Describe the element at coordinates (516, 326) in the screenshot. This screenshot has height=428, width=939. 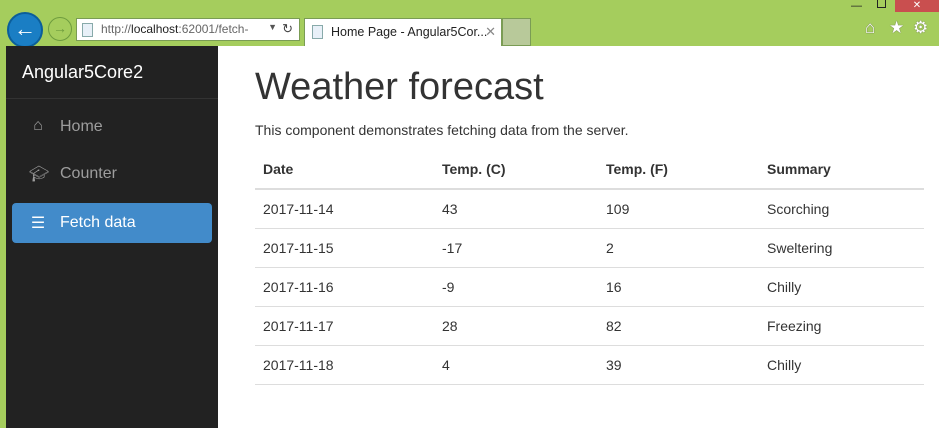
I see `cell-temp-c: 28` at that location.